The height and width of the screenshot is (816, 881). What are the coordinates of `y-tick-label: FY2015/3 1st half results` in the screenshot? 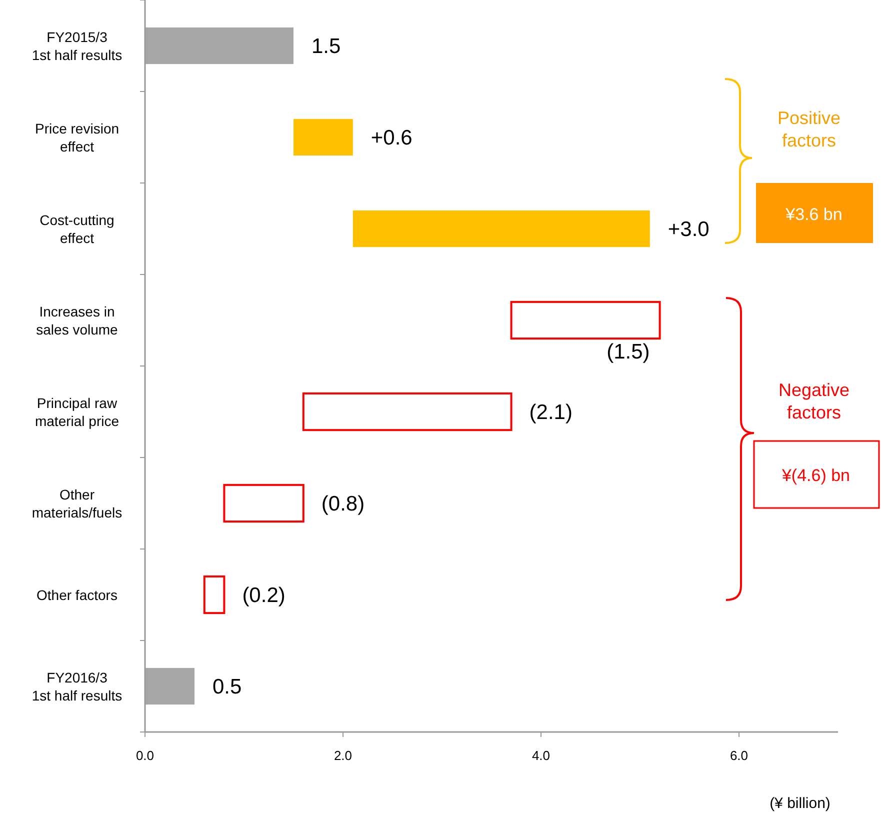 It's located at (77, 45).